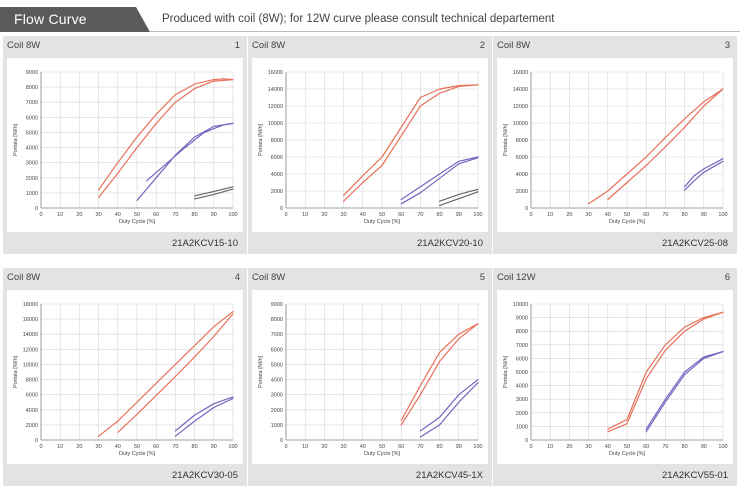  I want to click on y-tick-label: 9000, so click(522, 319).